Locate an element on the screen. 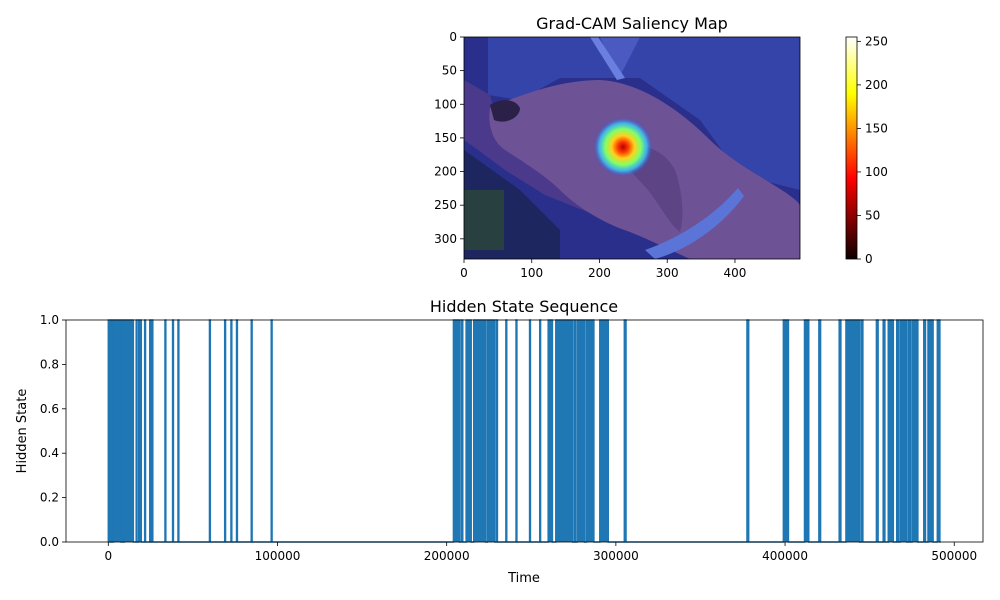 Image resolution: width=1000 pixels, height=600 pixels. hidden-ytick-label: 0.6 is located at coordinates (49, 409).